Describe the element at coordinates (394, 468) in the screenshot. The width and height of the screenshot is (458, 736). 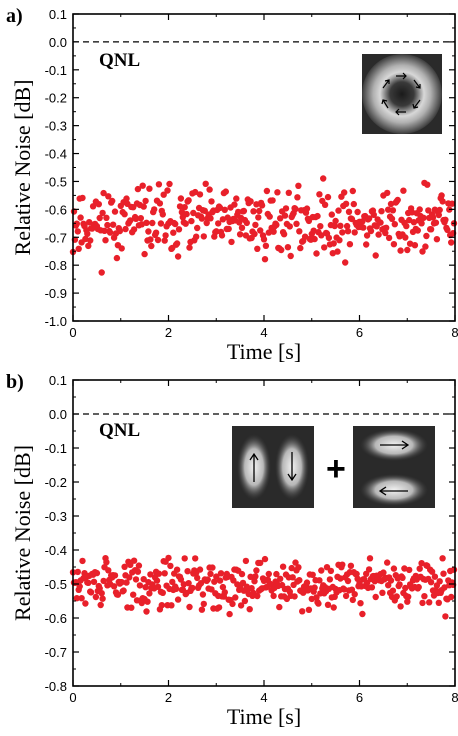
I see `horizontal-lobe-arrows-icon` at that location.